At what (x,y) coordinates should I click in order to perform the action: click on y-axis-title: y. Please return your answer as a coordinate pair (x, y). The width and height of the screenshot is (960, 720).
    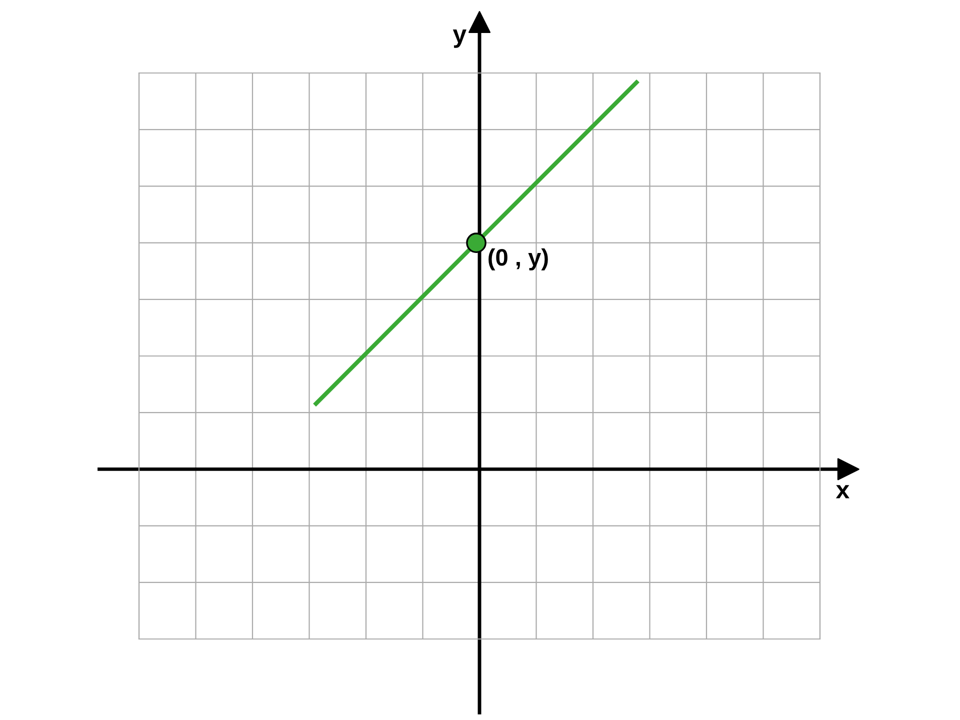
    Looking at the image, I should click on (459, 38).